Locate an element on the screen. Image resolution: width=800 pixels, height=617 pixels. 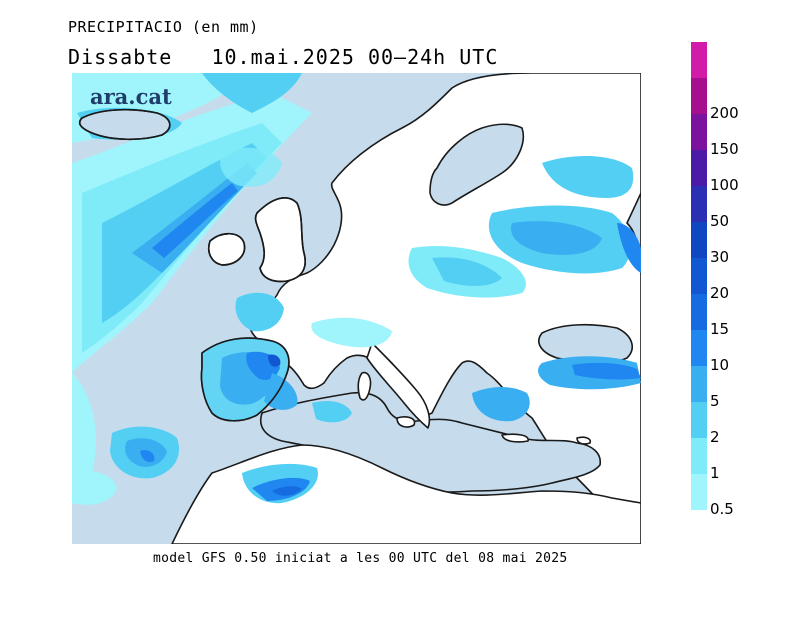
map-subtitle: Dissabte 10.mai.2025 00‒24h UTC is located at coordinates (283, 57).